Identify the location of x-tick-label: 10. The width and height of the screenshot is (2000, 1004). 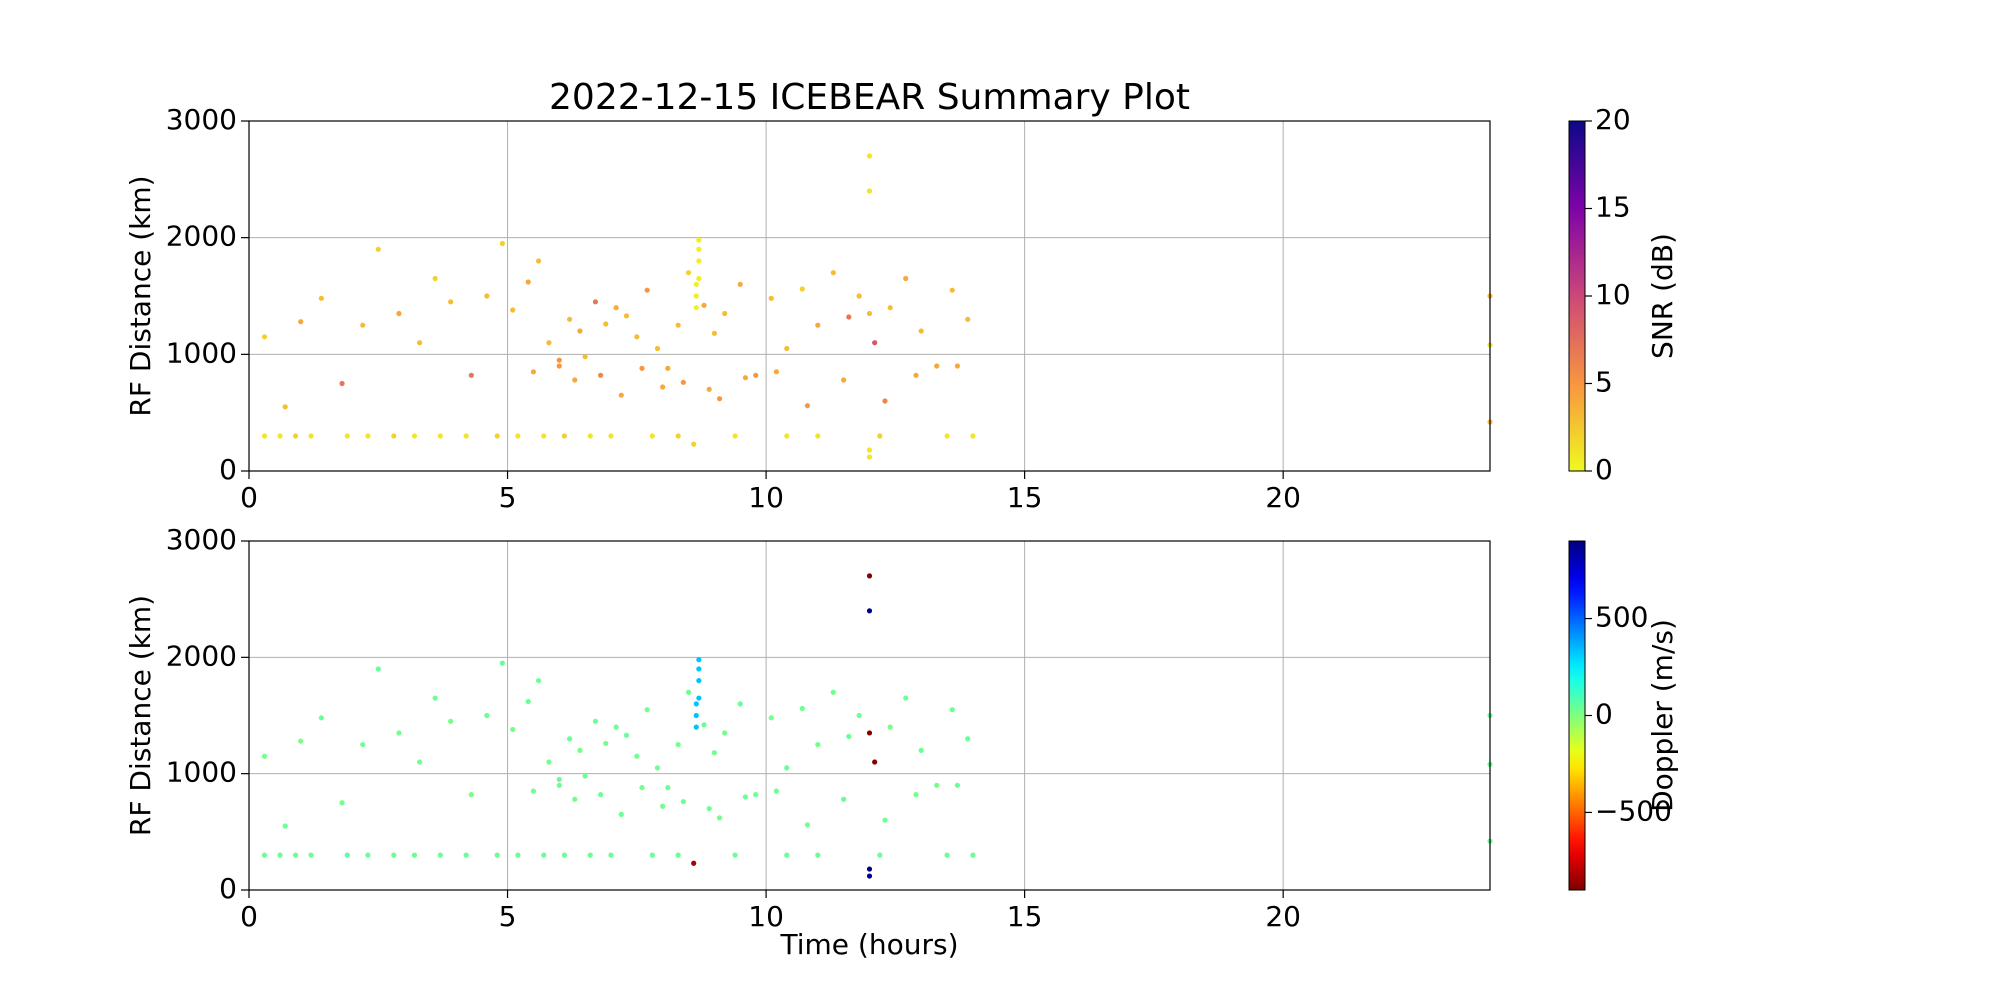
(766, 916).